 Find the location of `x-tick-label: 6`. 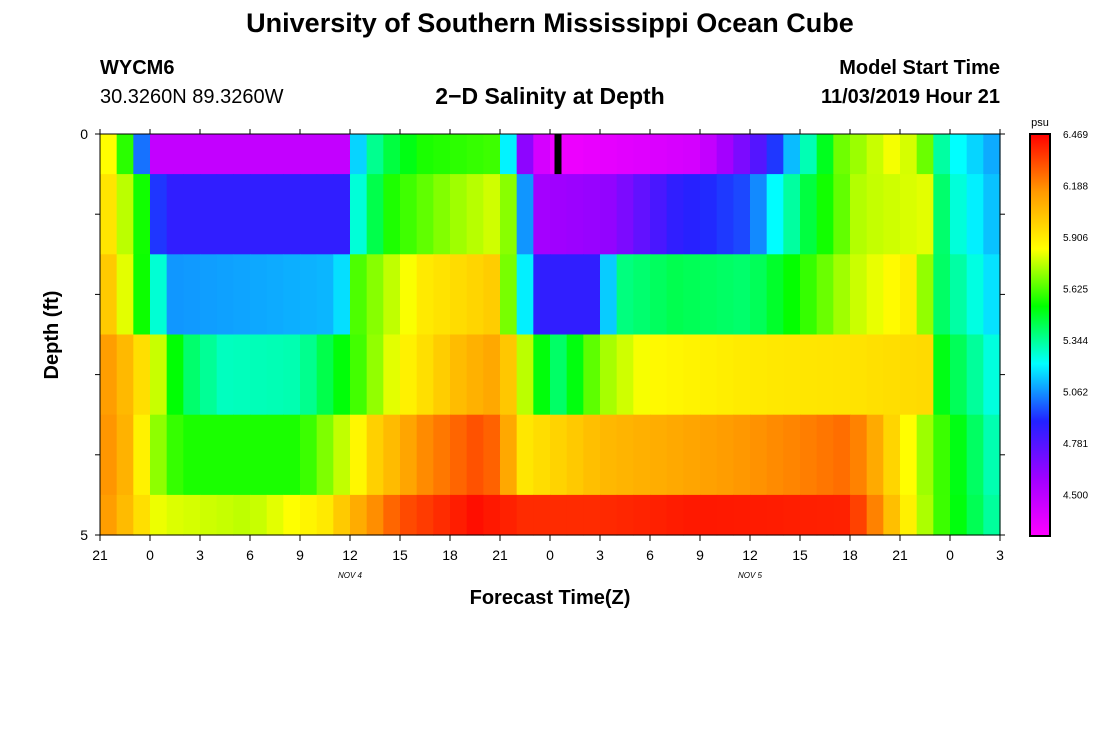

x-tick-label: 6 is located at coordinates (650, 555).